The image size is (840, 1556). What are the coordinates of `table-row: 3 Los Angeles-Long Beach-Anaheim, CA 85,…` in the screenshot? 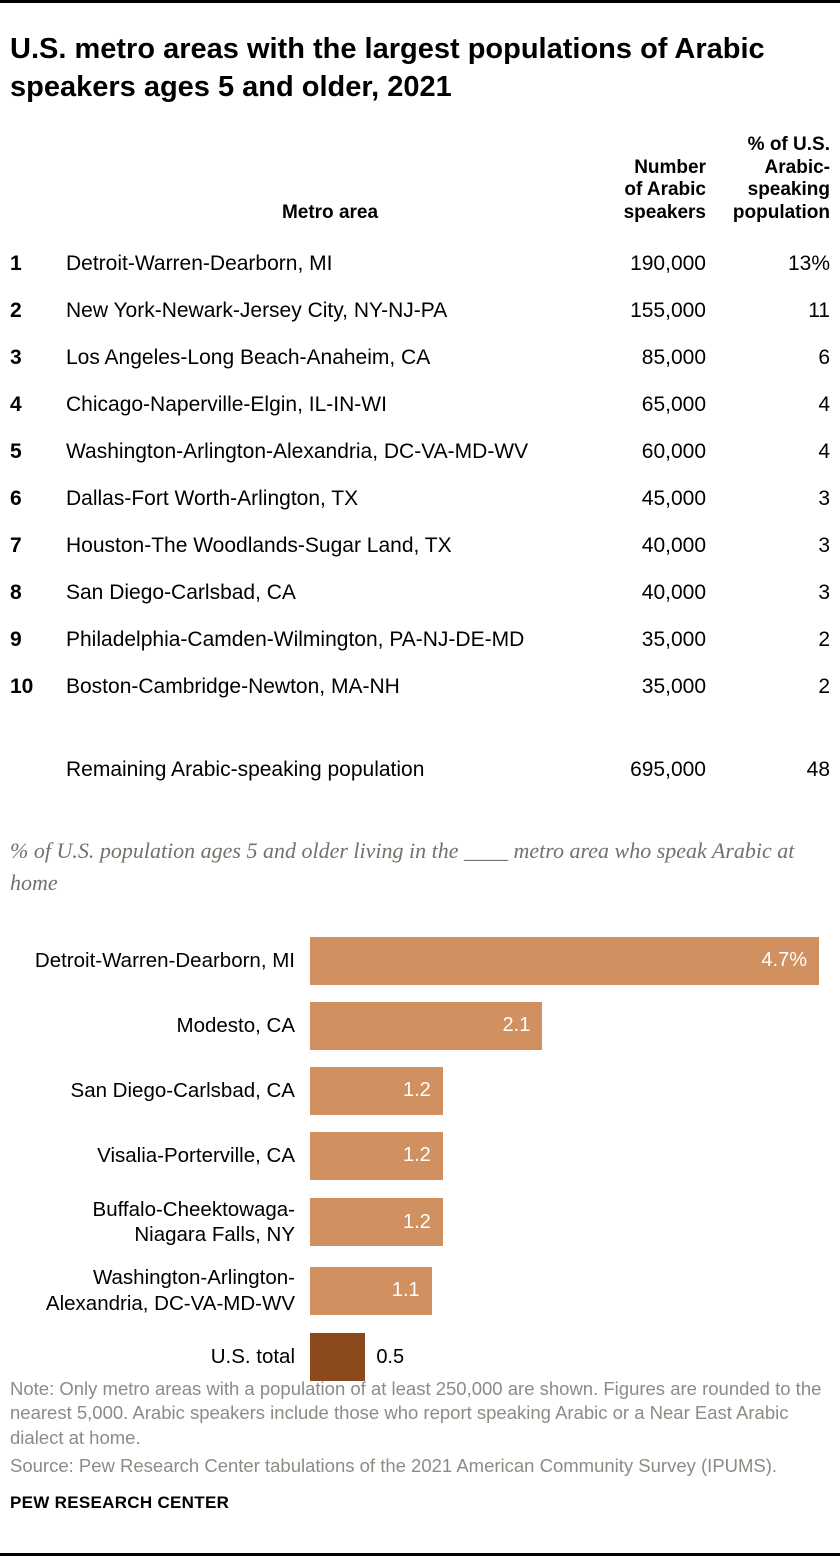 It's located at (420, 357).